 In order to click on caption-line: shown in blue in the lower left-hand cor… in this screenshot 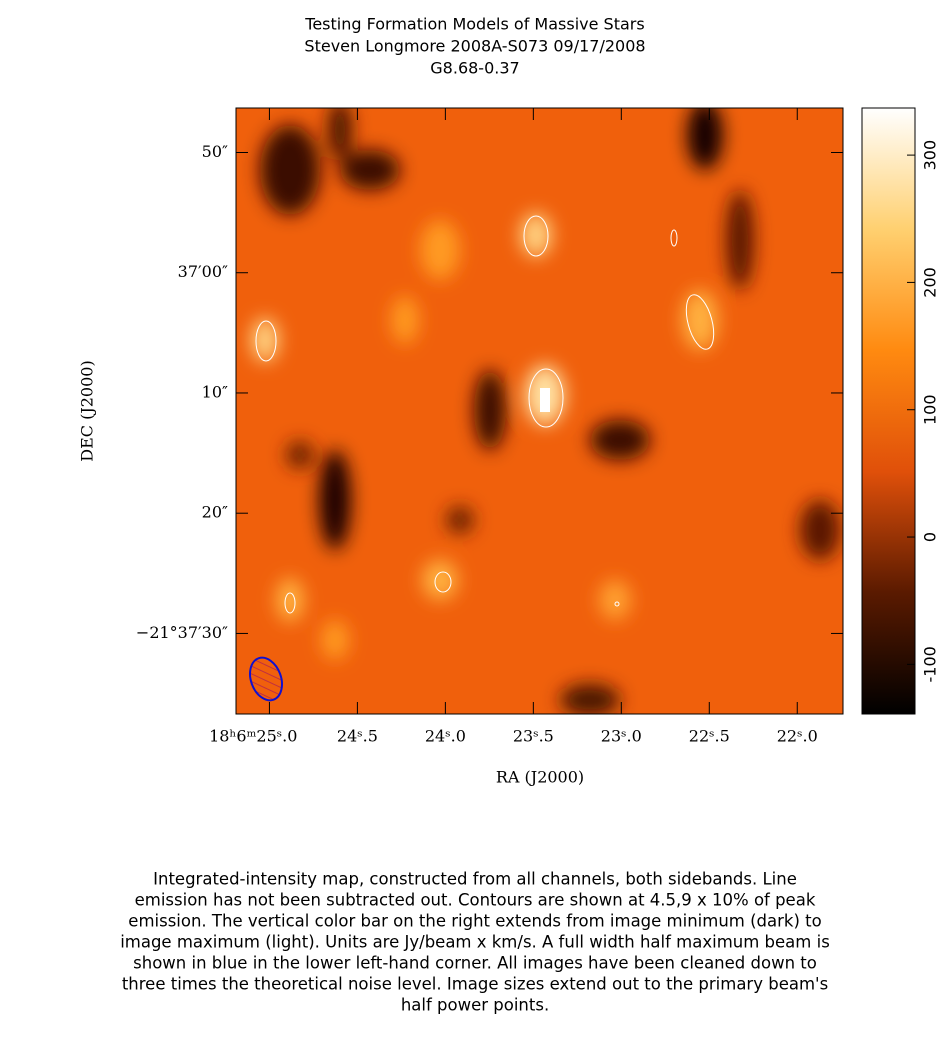, I will do `click(475, 963)`.